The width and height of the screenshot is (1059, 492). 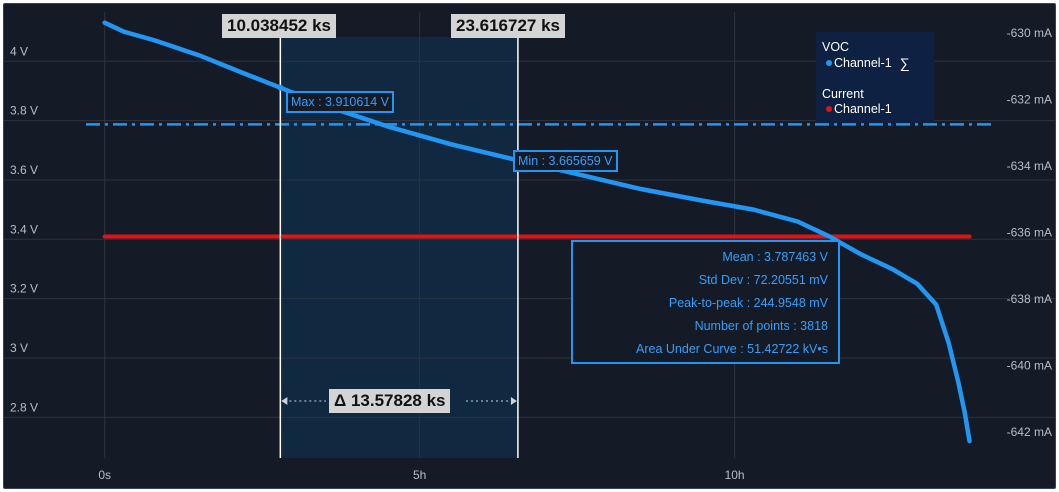 I want to click on y-tick-label-right: -640 mA, so click(x=1029, y=366).